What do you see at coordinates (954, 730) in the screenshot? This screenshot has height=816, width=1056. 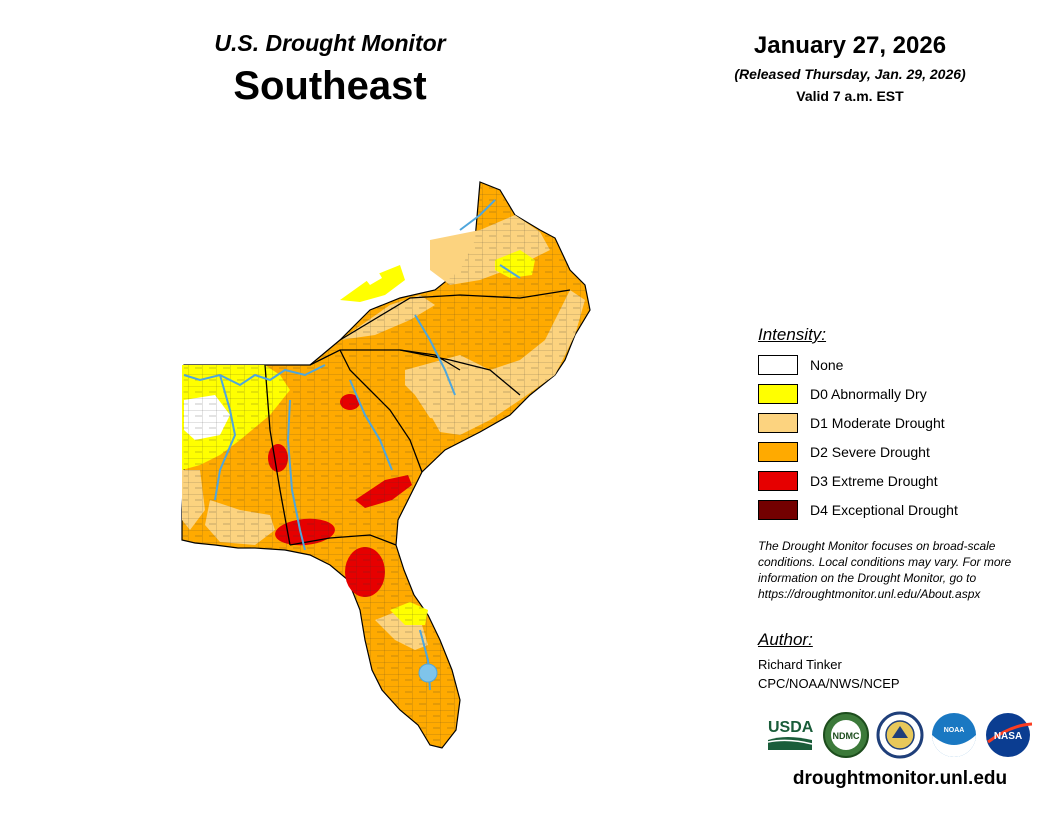 I see `noaa-logo-text: NOAA` at bounding box center [954, 730].